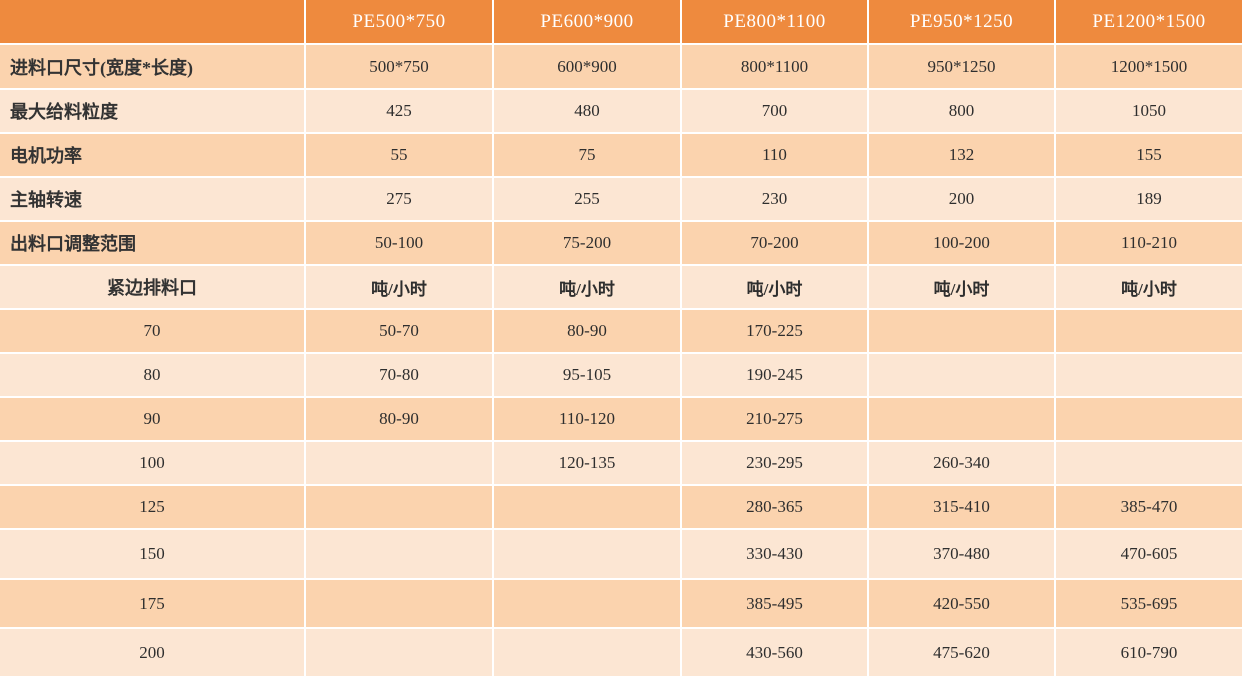 This screenshot has width=1242, height=676. I want to click on row-label: 70, so click(153, 331).